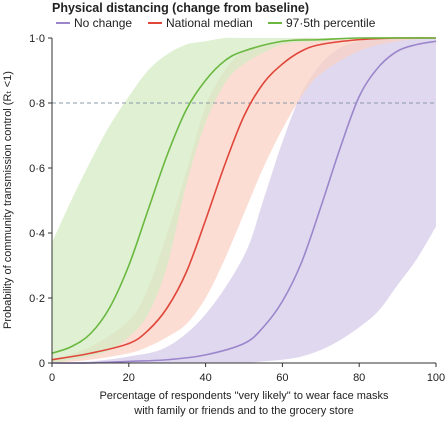 The height and width of the screenshot is (425, 447). I want to click on y-tick-label: 0·6, so click(37, 169).